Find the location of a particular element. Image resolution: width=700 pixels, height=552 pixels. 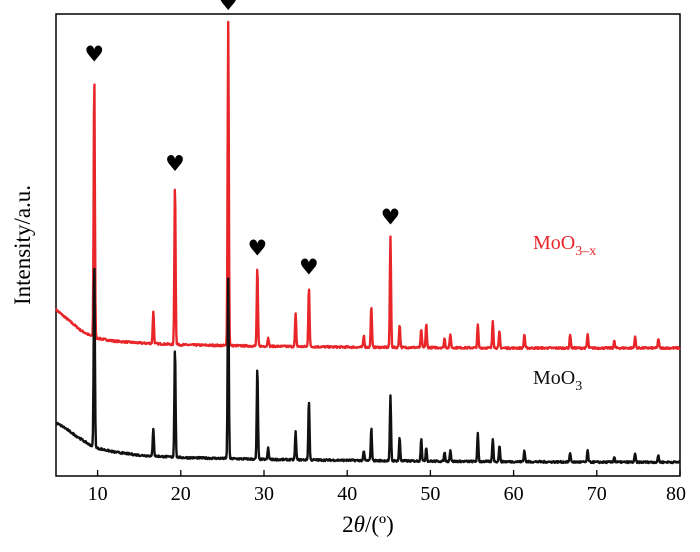

x-tick-label: 50 is located at coordinates (430, 494).